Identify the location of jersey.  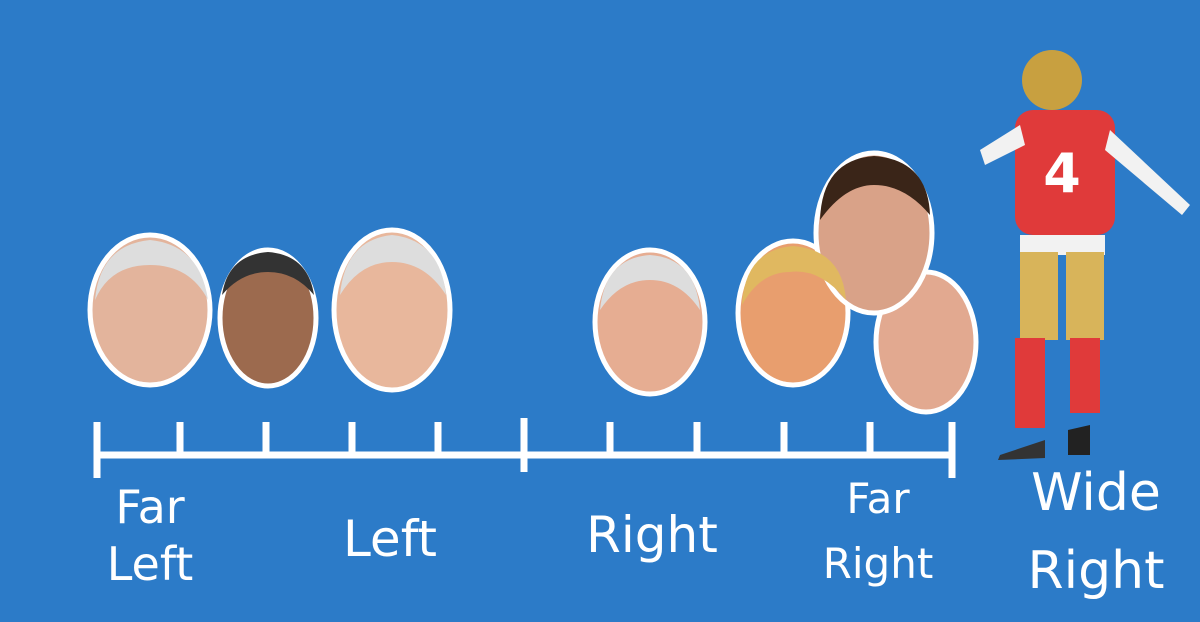
(1065, 172).